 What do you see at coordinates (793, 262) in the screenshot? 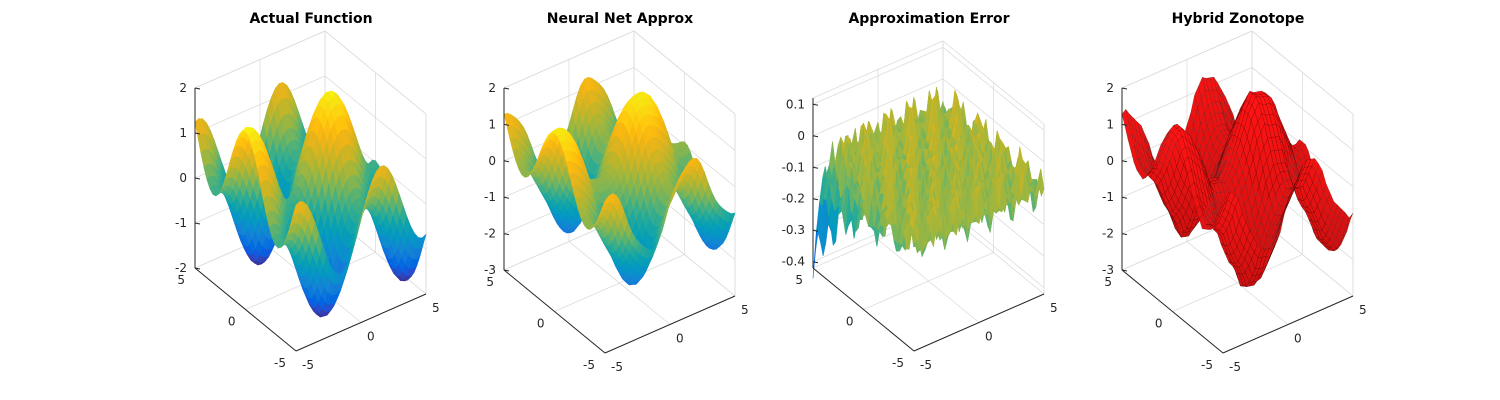
I see `z-tick-label: -0.4` at bounding box center [793, 262].